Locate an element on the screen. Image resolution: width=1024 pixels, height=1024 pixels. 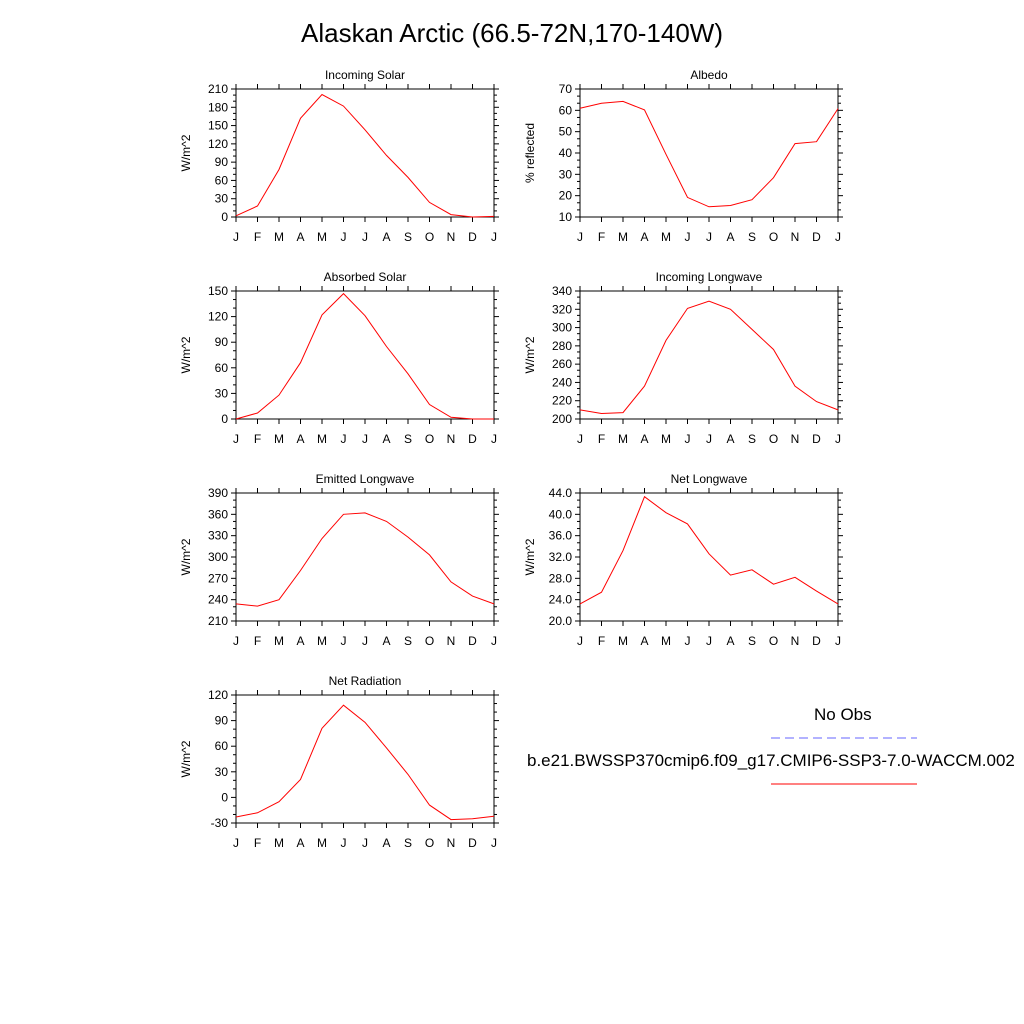
y-tick-label: 180 is located at coordinates (218, 107).